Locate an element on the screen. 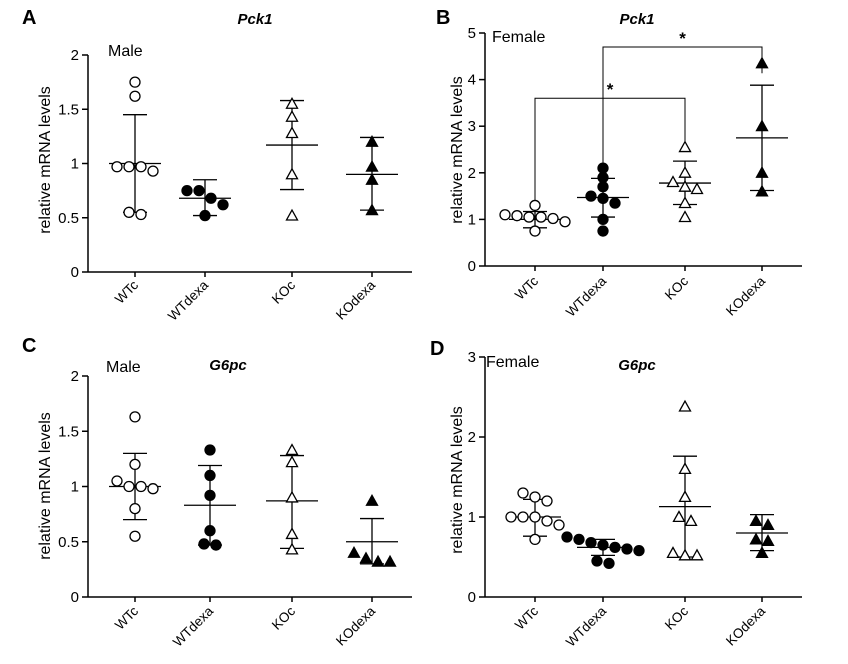 The height and width of the screenshot is (664, 848). chart-title: G6pc is located at coordinates (637, 365).